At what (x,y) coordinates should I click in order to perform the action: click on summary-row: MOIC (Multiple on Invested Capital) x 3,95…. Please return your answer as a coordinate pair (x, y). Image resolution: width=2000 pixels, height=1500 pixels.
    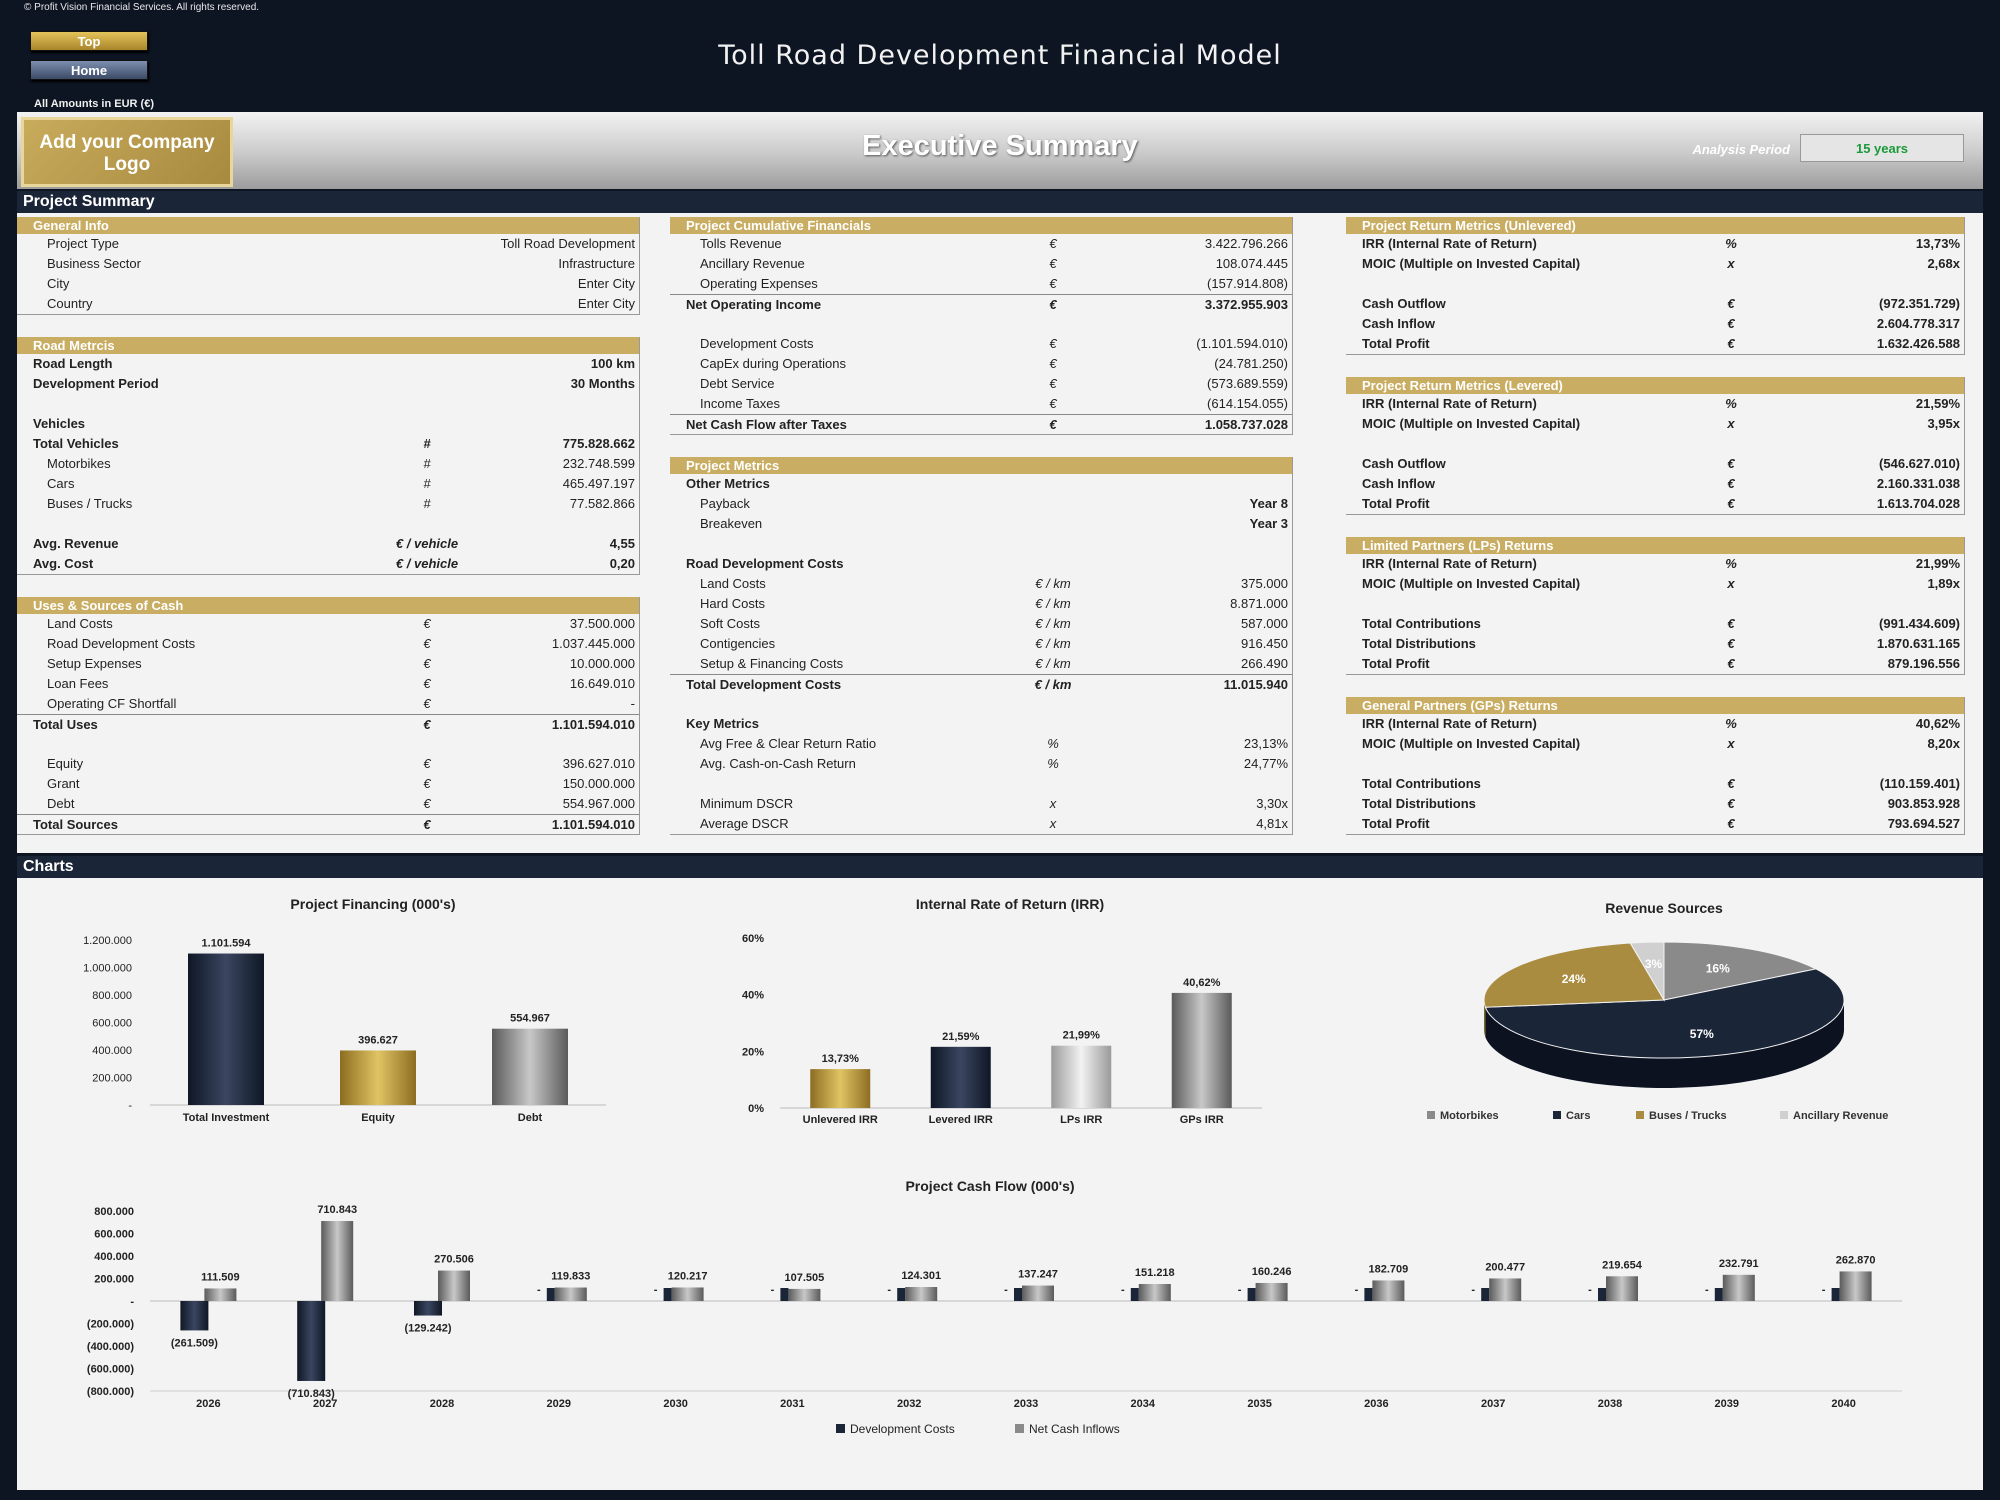
    Looking at the image, I should click on (1655, 424).